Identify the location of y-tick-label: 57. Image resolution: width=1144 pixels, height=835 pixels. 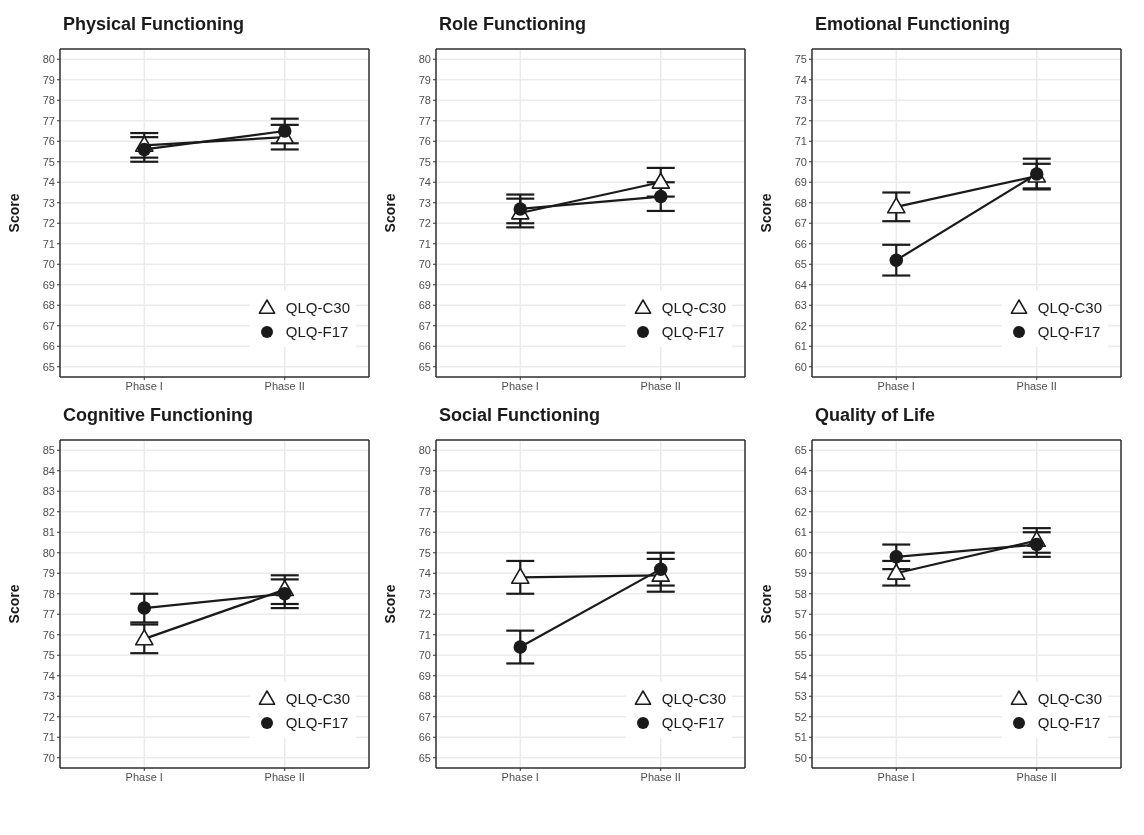
(800, 614).